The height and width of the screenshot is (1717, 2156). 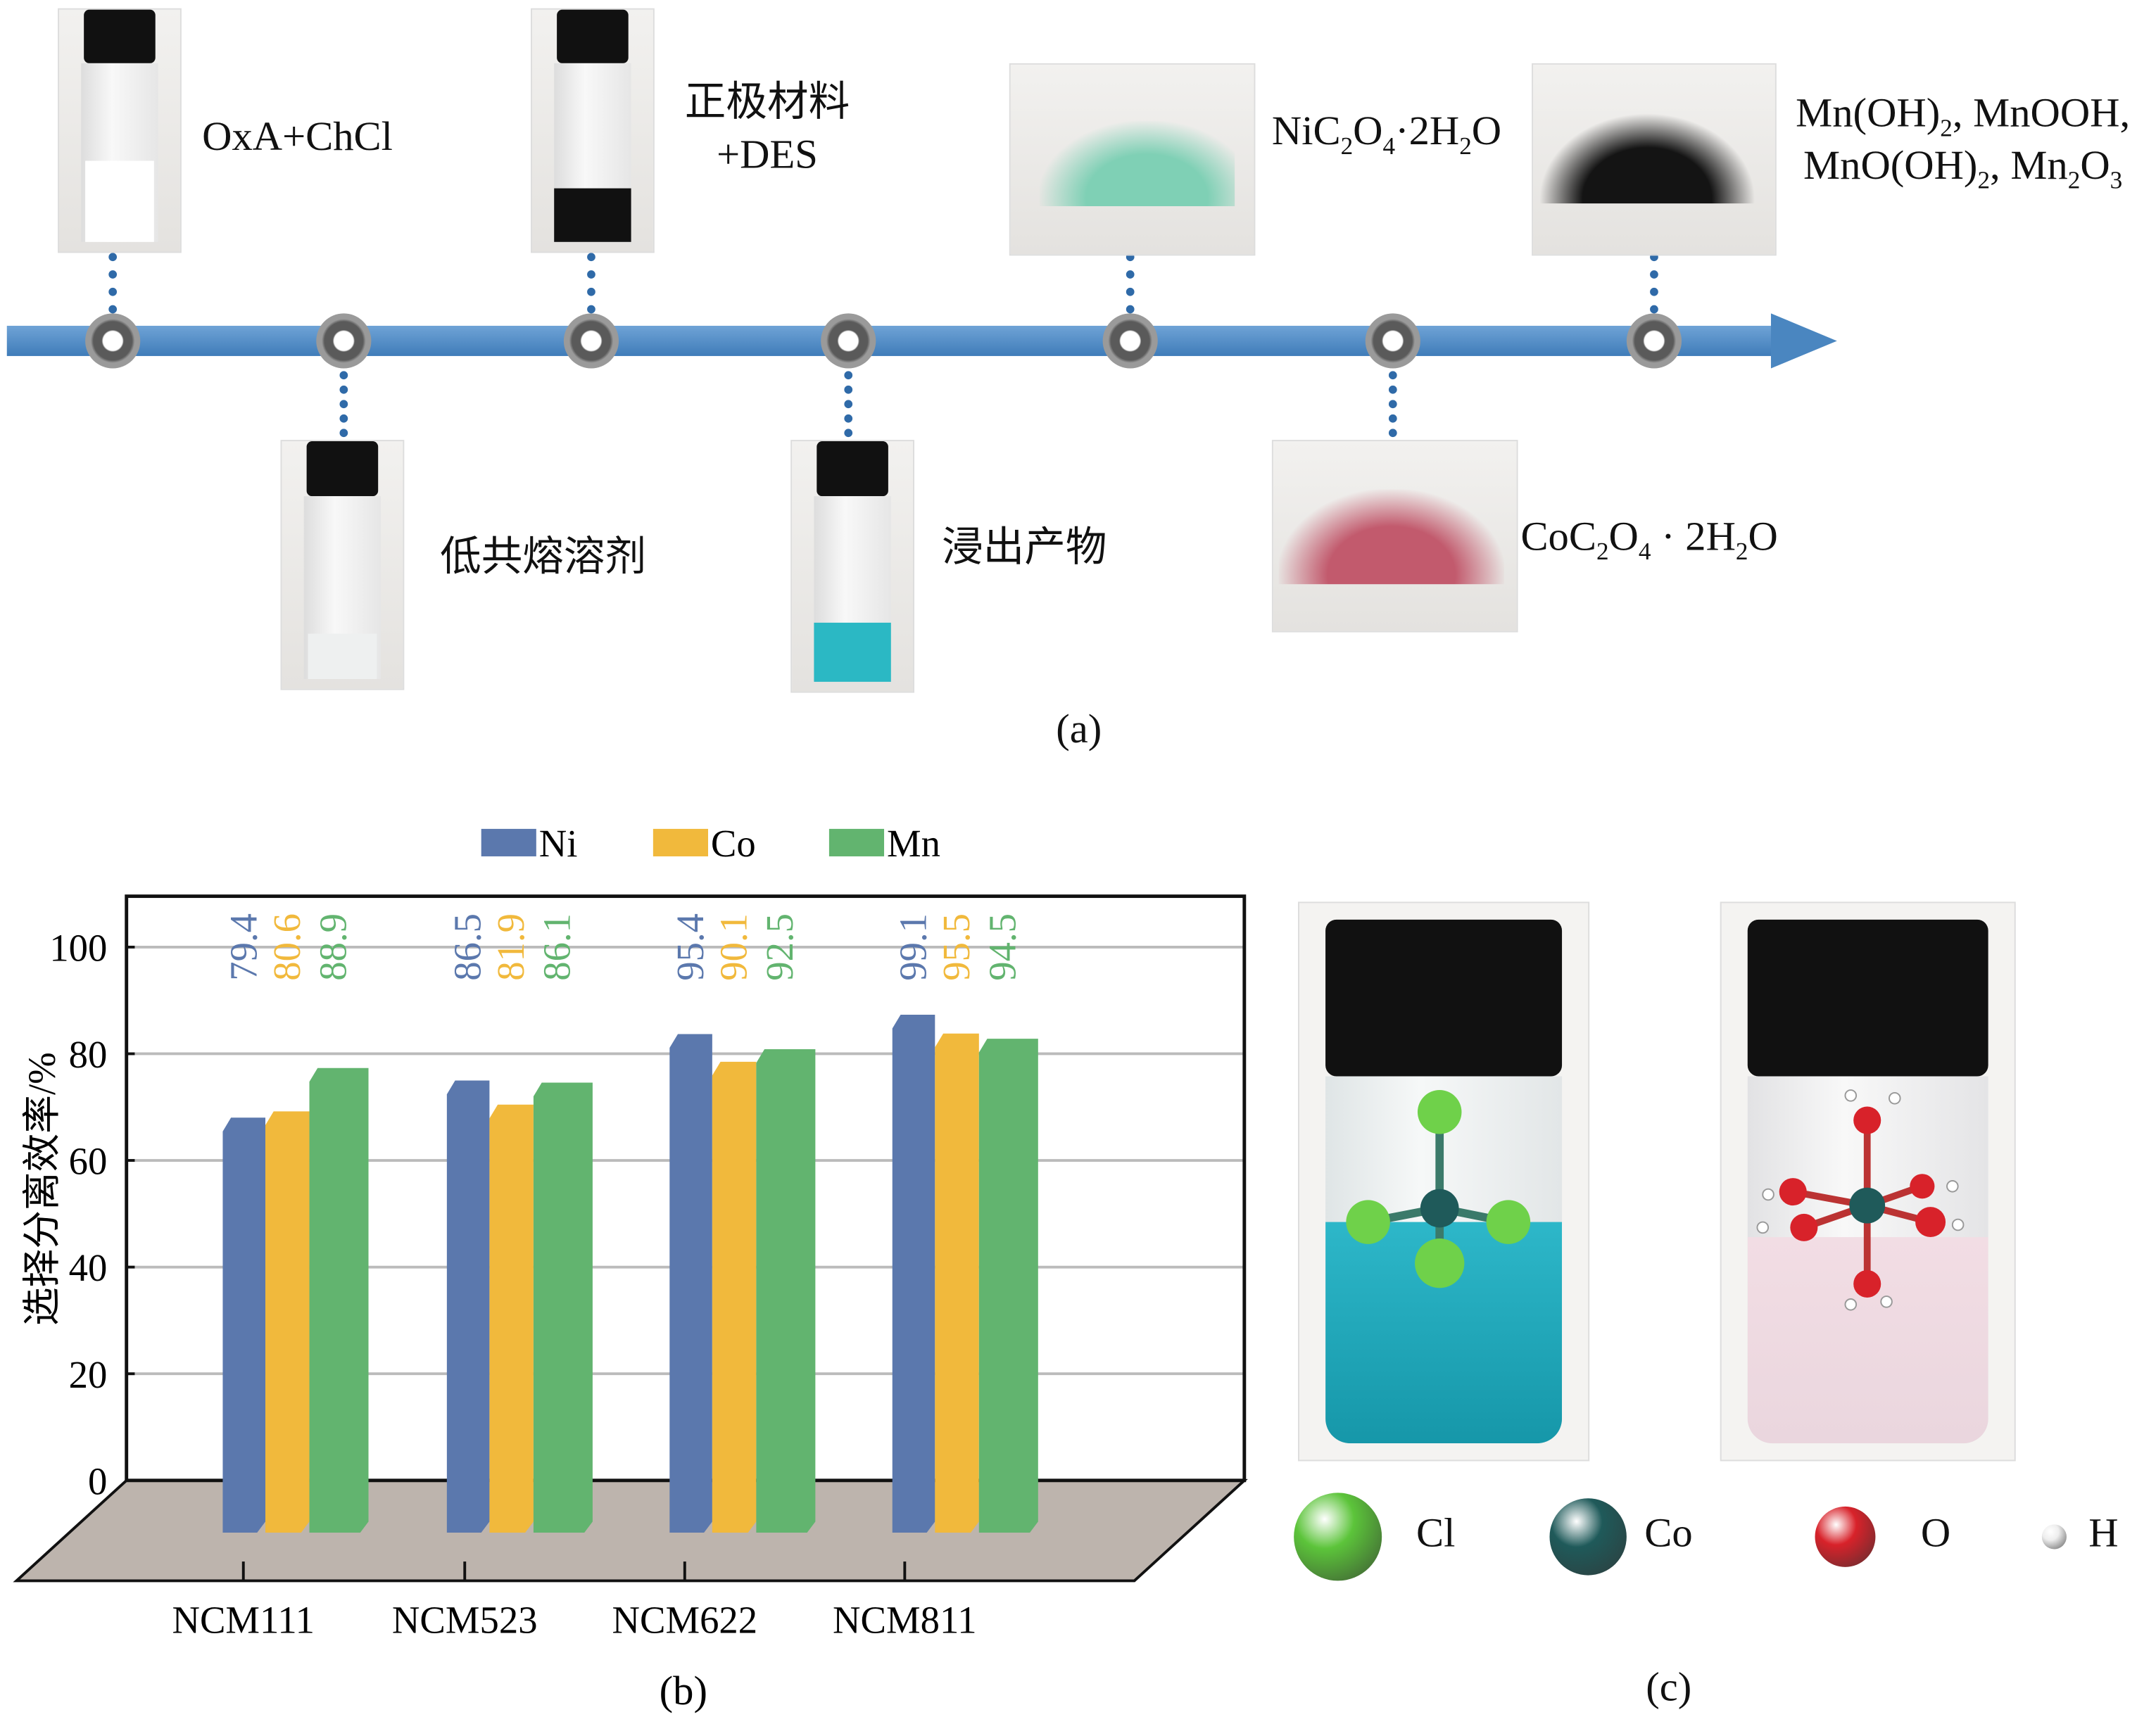 I want to click on data-label: 88.9, so click(x=333, y=947).